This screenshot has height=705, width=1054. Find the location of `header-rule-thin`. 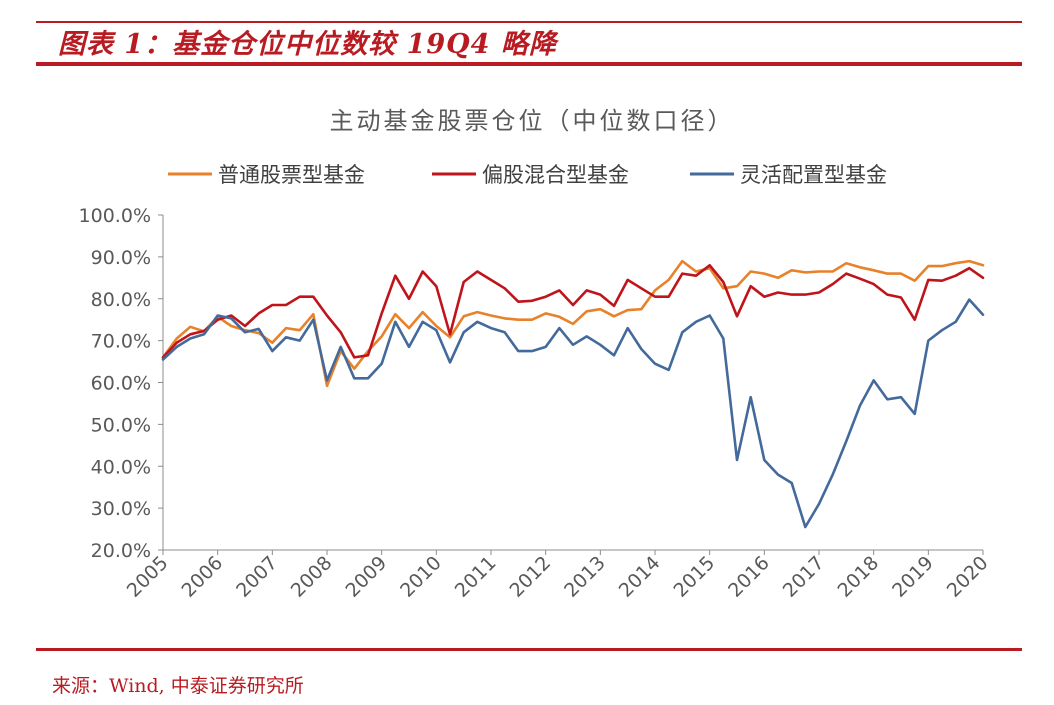

header-rule-thin is located at coordinates (529, 22).